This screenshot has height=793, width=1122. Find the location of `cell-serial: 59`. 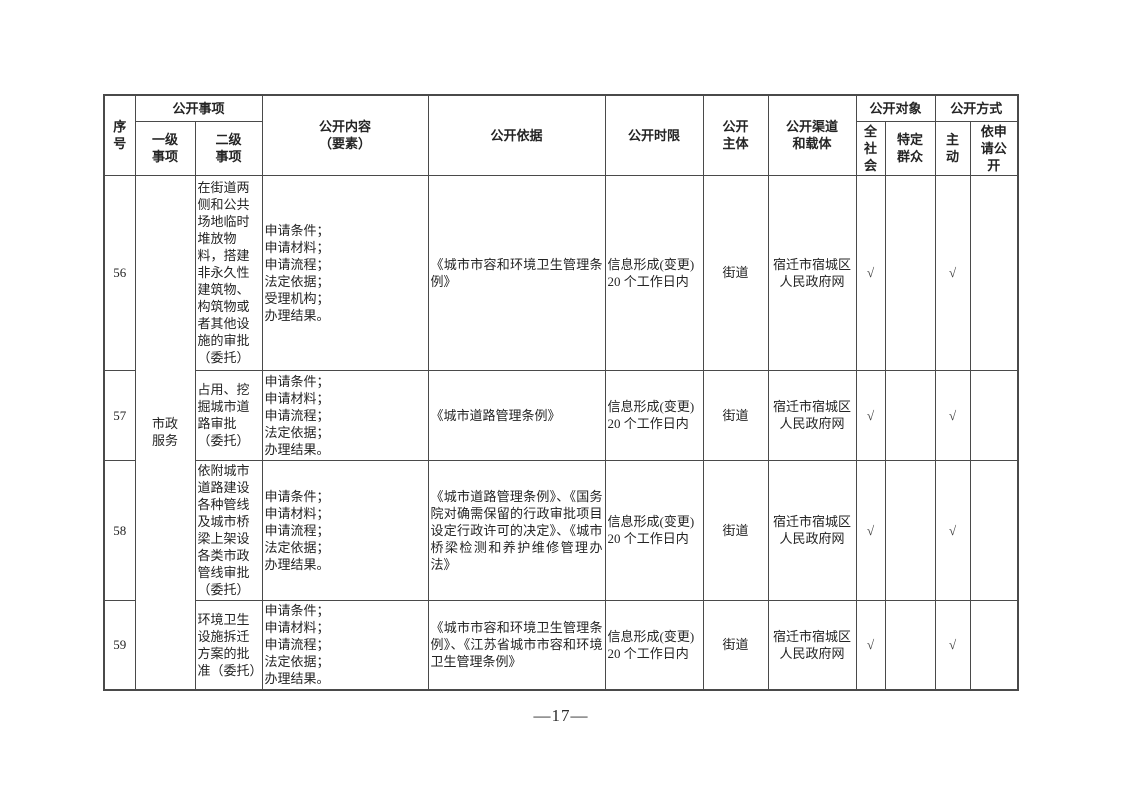

cell-serial: 59 is located at coordinates (119, 645).